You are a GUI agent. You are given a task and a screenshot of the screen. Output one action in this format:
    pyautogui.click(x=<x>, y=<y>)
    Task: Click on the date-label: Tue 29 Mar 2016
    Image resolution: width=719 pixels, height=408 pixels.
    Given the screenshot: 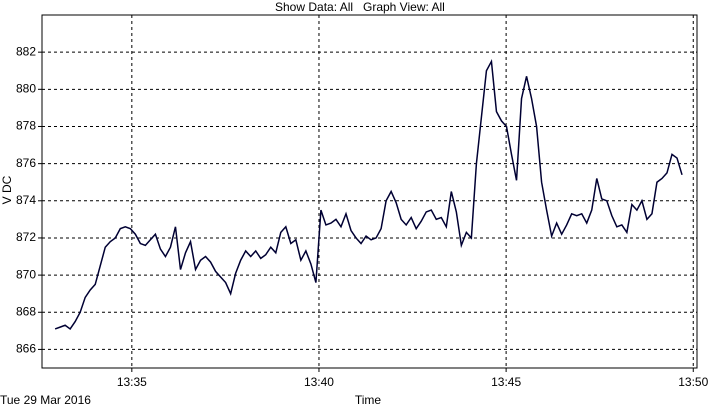 What is the action you would take?
    pyautogui.click(x=45, y=400)
    